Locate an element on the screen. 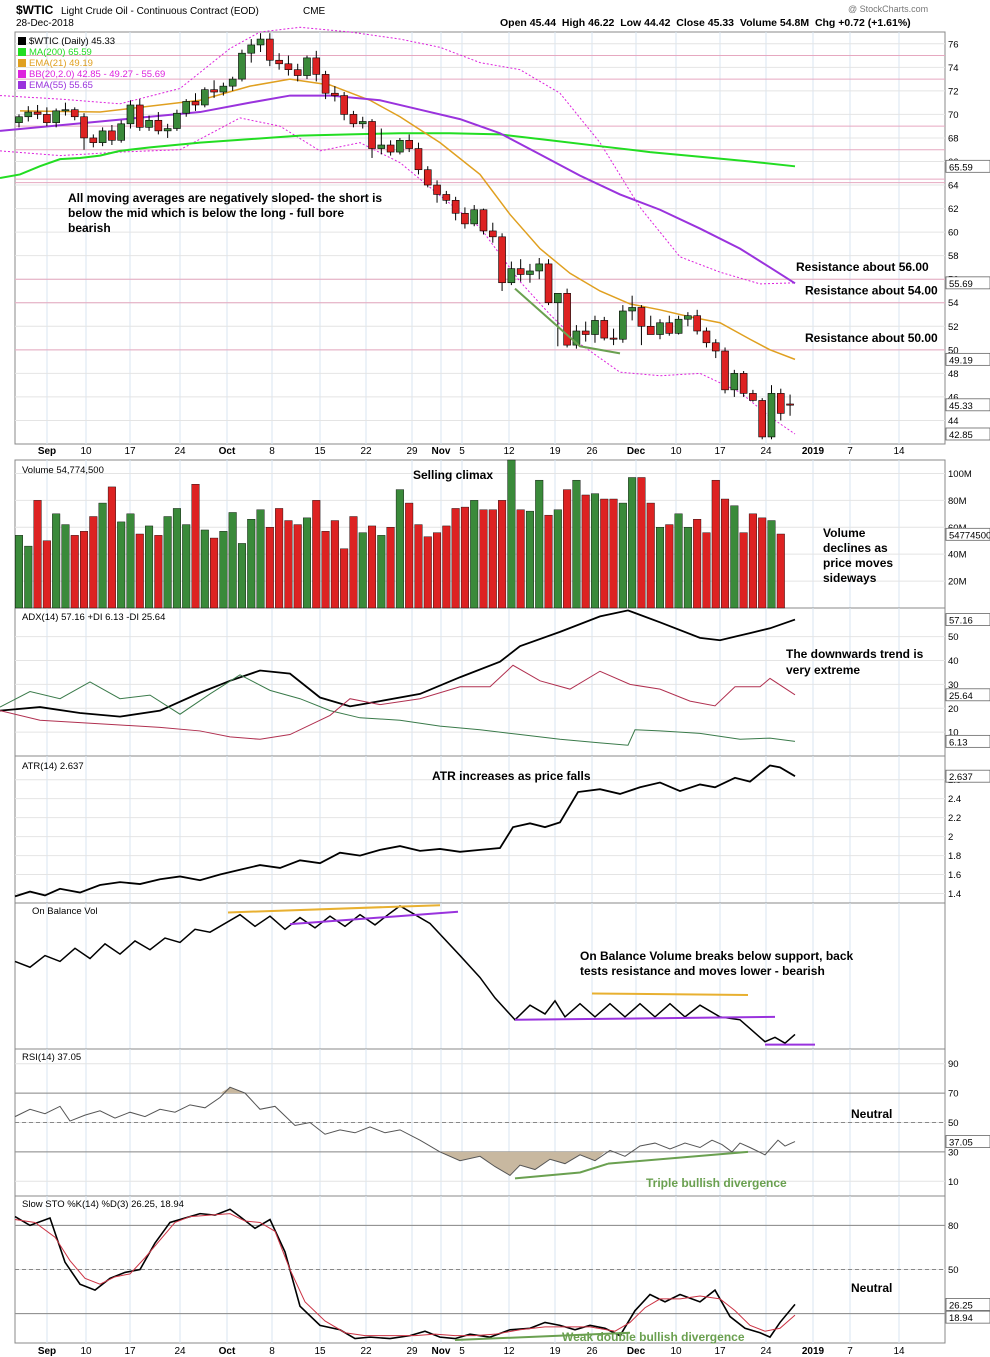 Image resolution: width=990 pixels, height=1357 pixels. y-tick-label: 2.2 is located at coordinates (954, 818).